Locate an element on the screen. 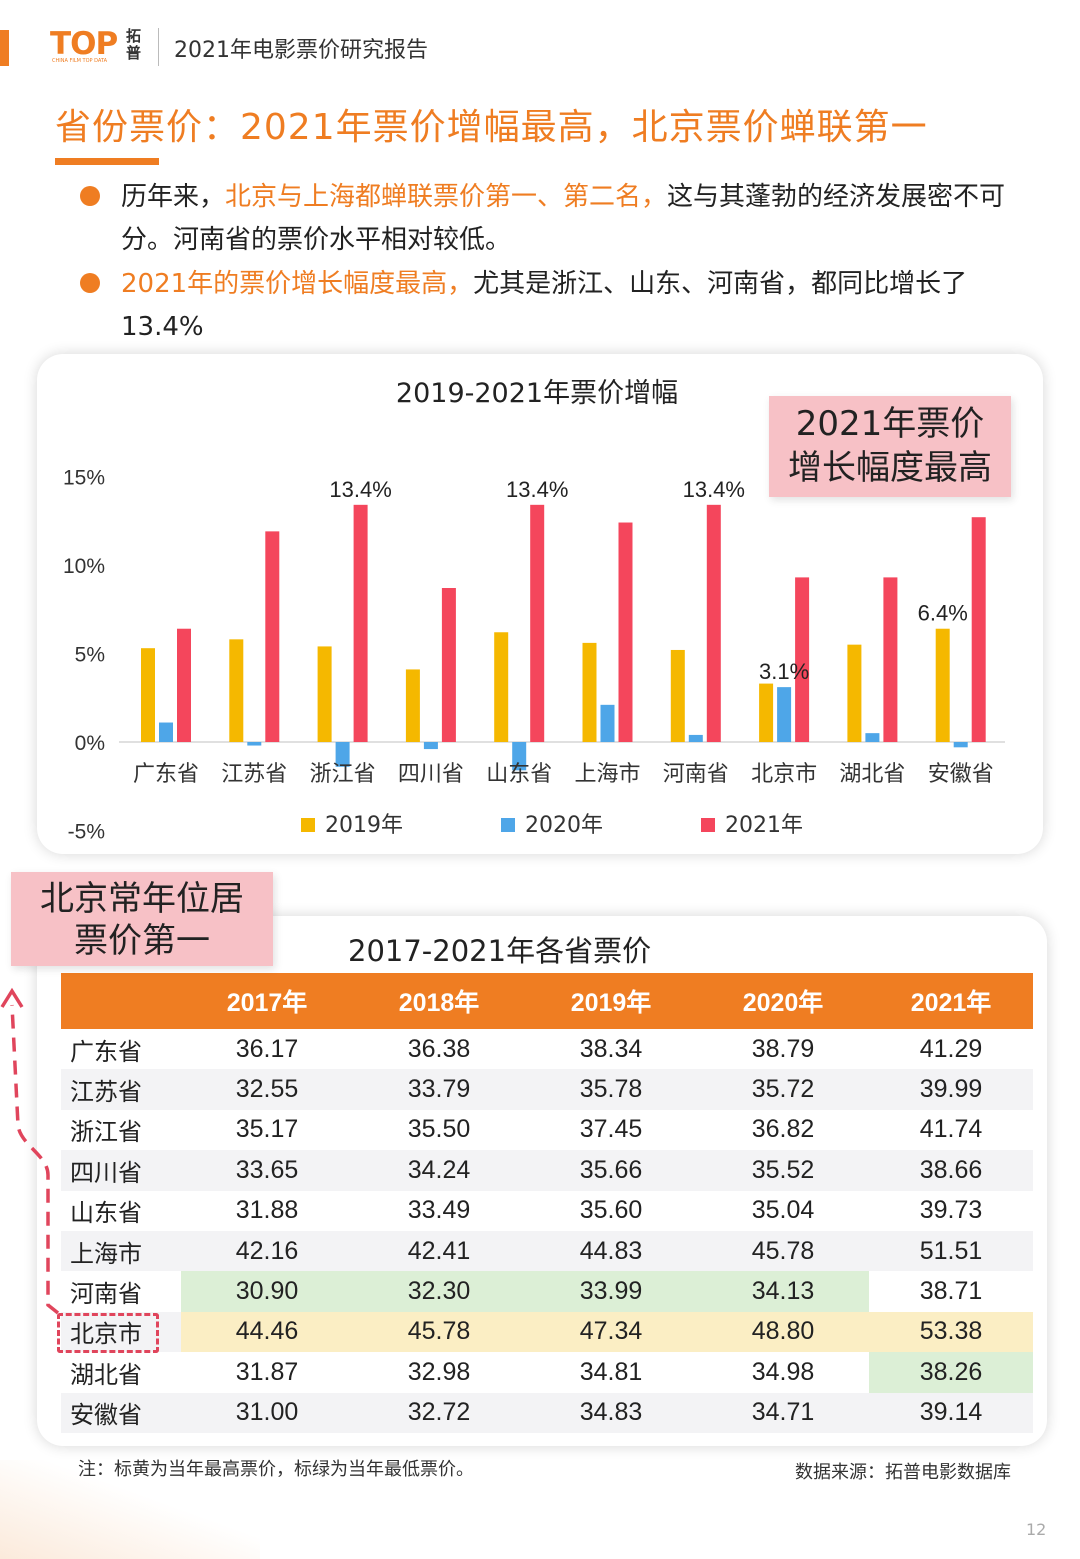 The height and width of the screenshot is (1559, 1080). bar-2019年-北京市 is located at coordinates (766, 712).